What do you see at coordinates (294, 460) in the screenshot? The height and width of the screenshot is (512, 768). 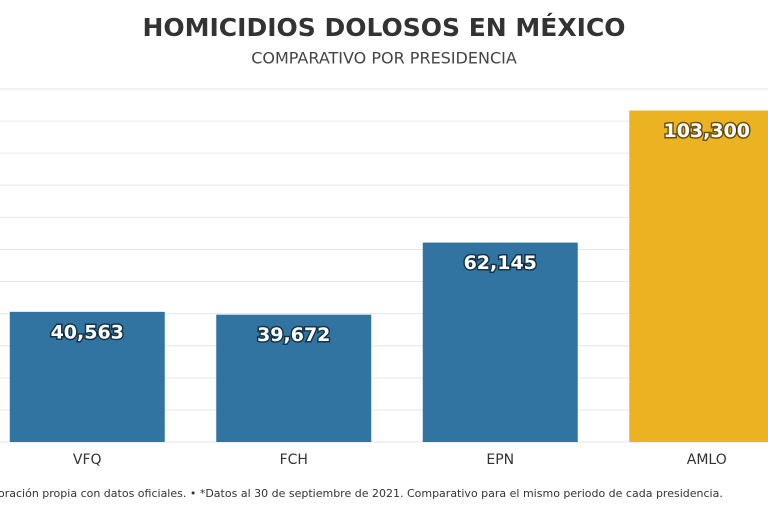 I see `x-tick-label: FCH` at bounding box center [294, 460].